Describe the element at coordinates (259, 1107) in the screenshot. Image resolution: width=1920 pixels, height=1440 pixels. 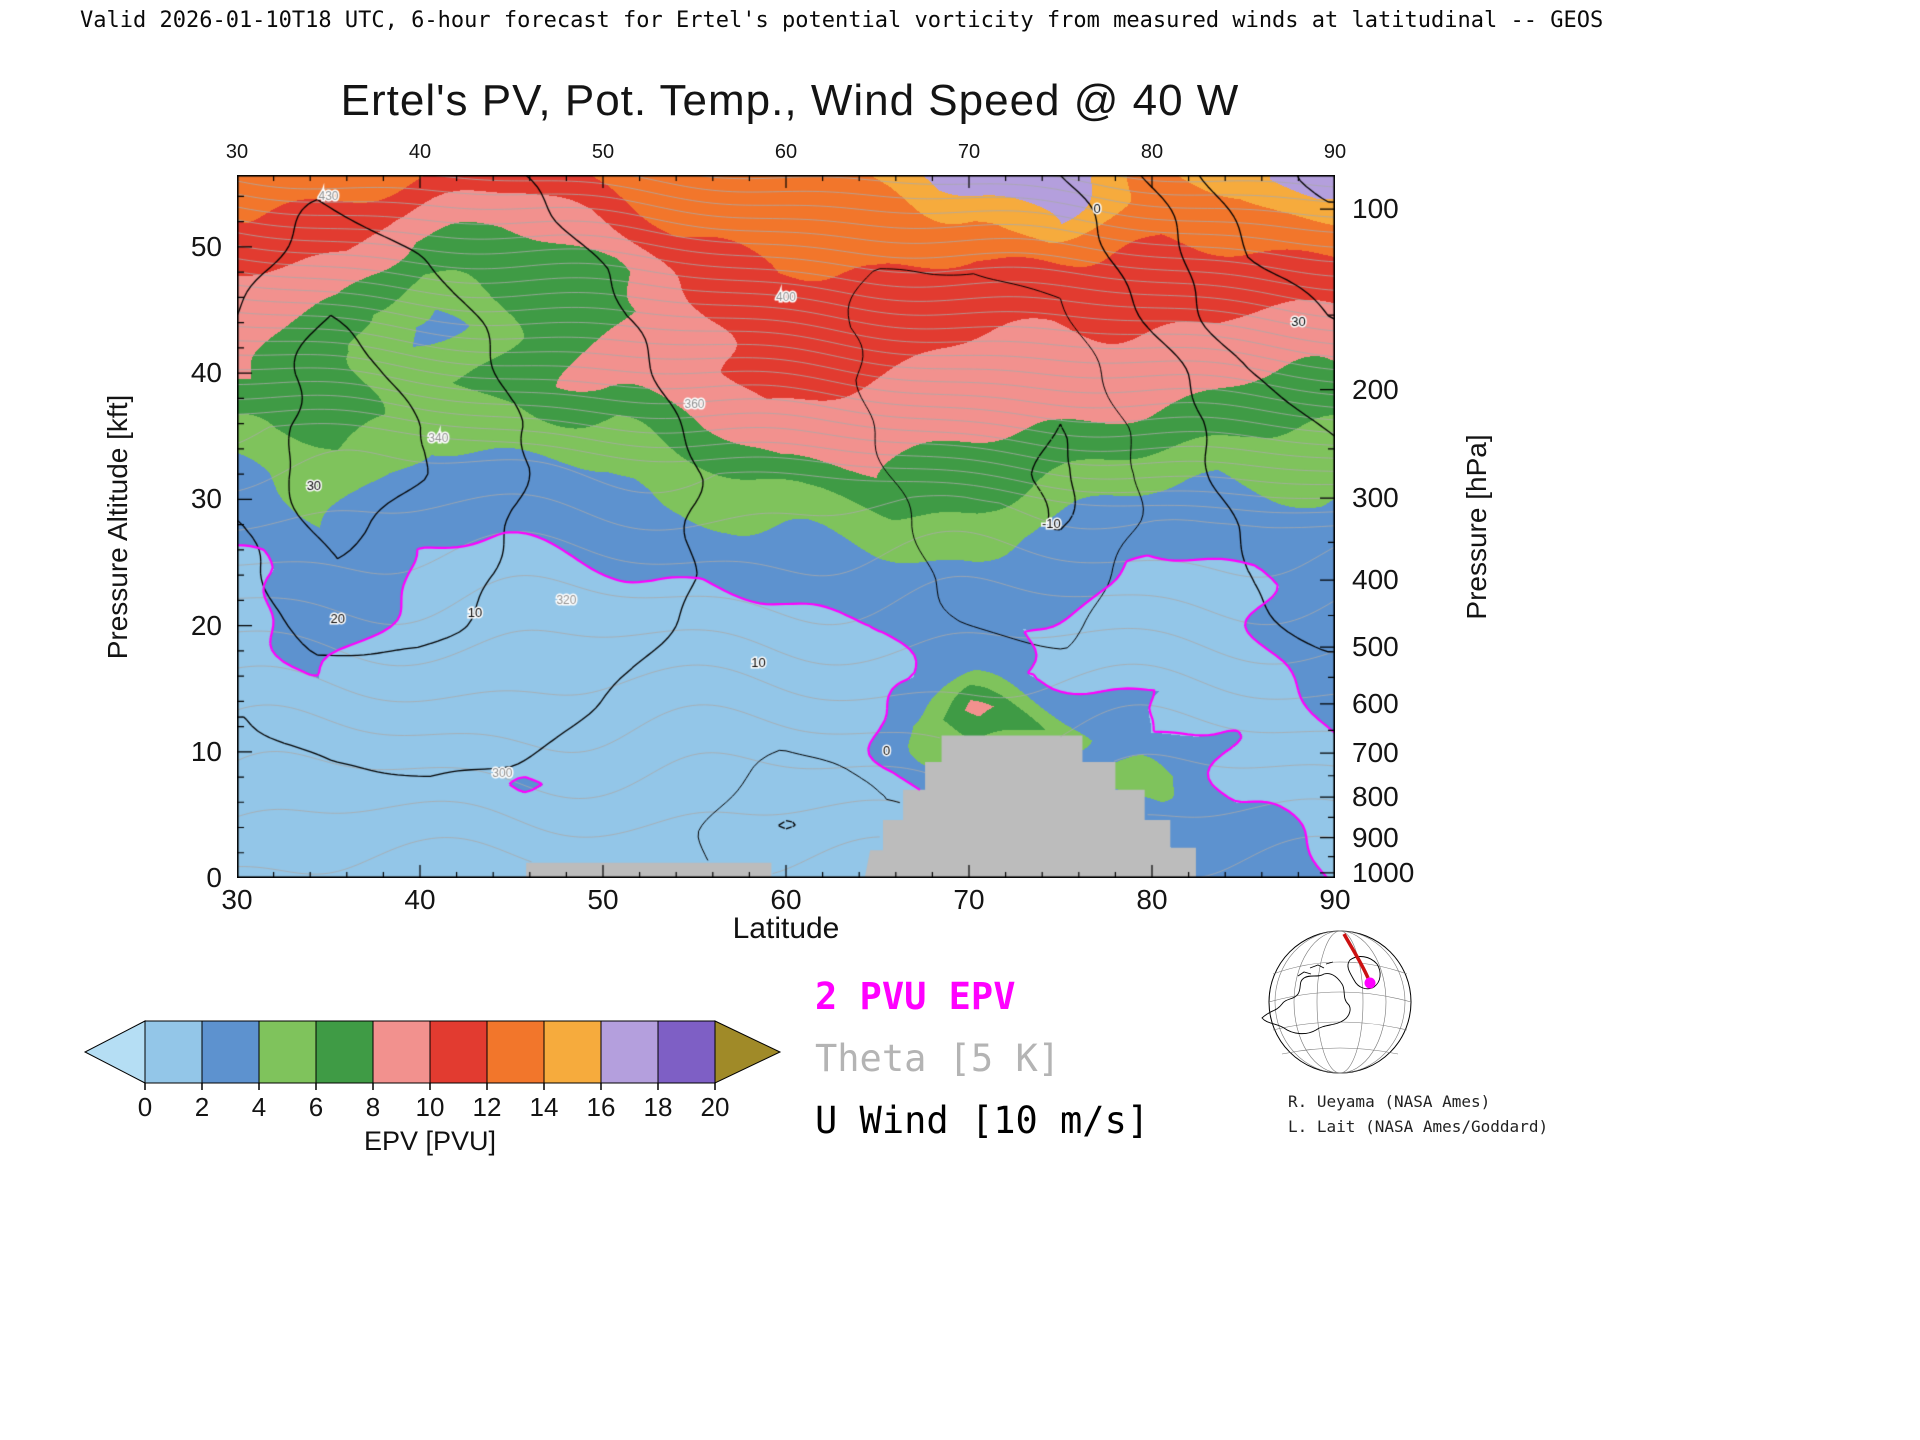
I see `colorbar-tick-label: 4` at that location.